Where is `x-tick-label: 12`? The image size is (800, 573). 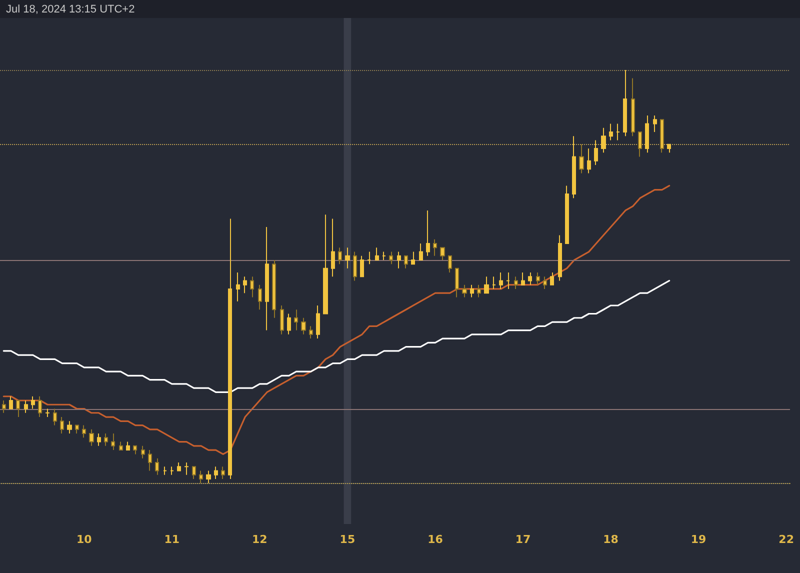 x-tick-label: 12 is located at coordinates (260, 539).